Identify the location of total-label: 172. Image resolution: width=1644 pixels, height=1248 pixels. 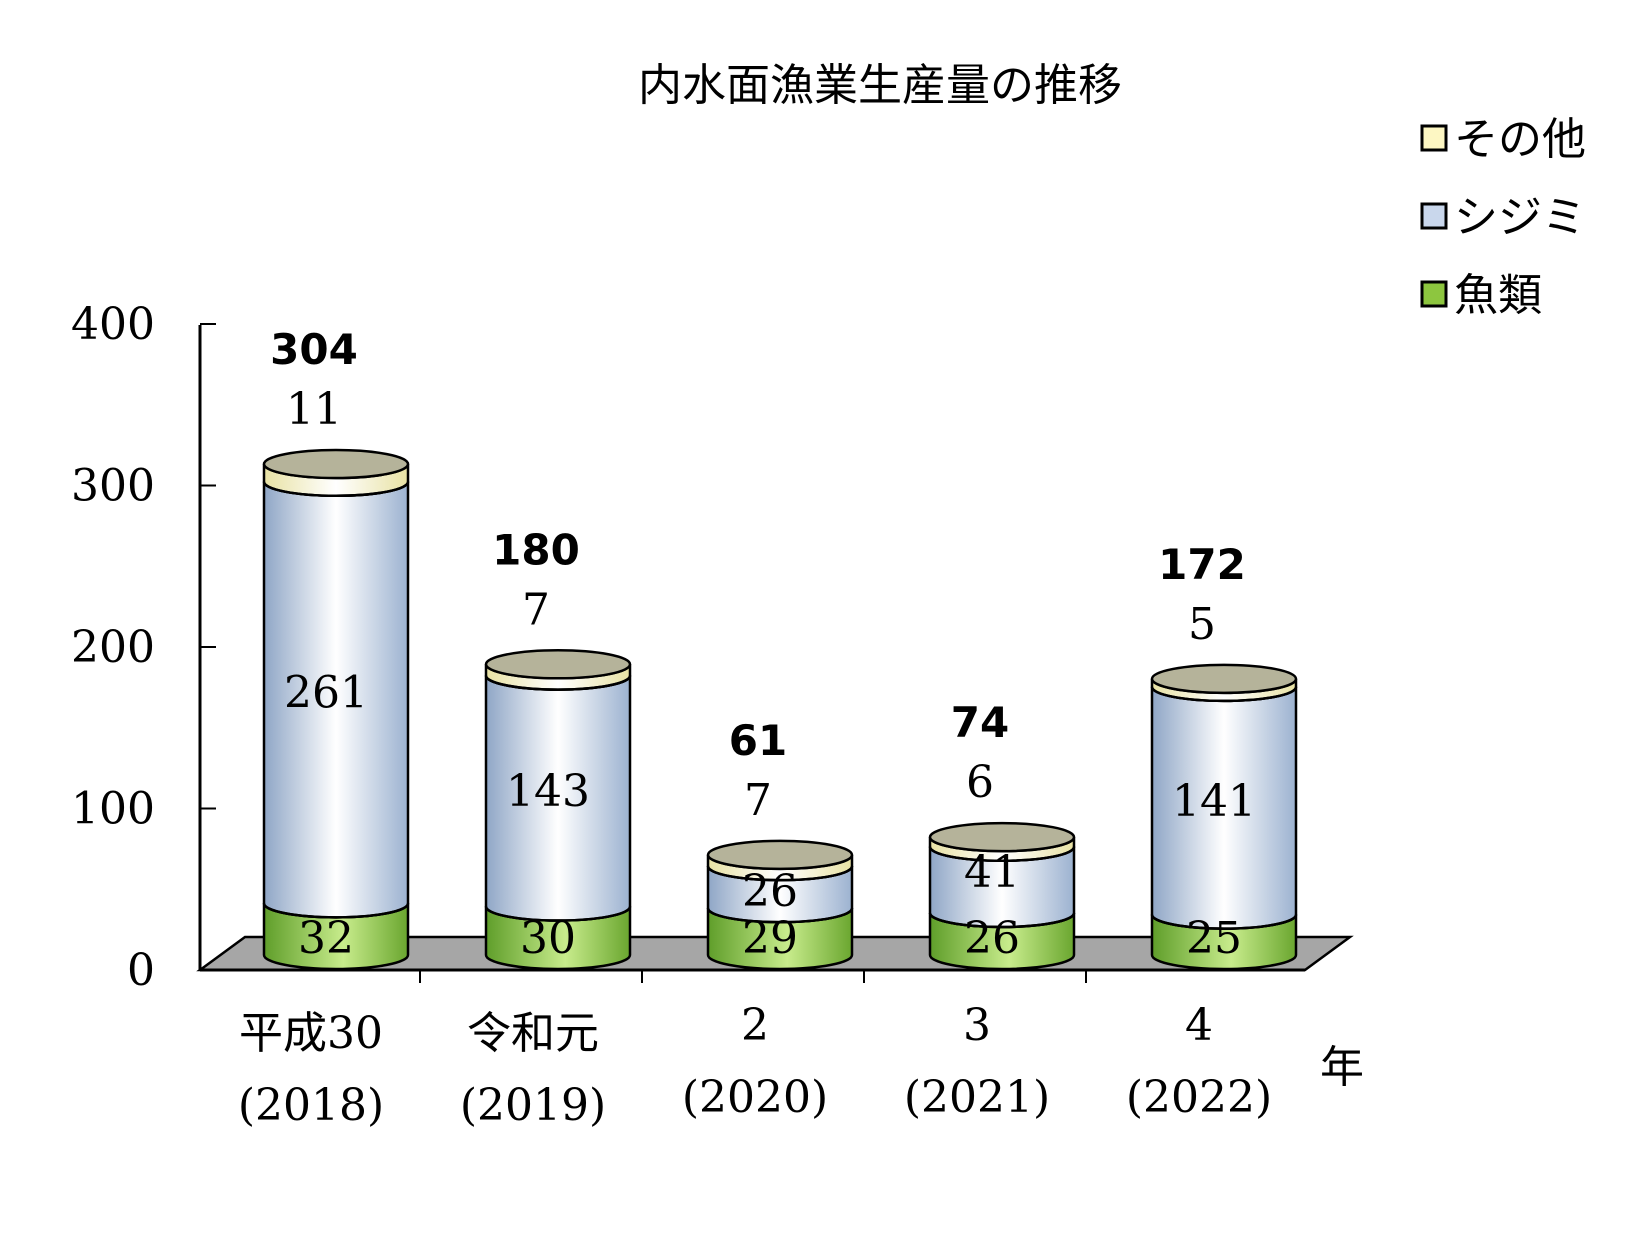
(1202, 564).